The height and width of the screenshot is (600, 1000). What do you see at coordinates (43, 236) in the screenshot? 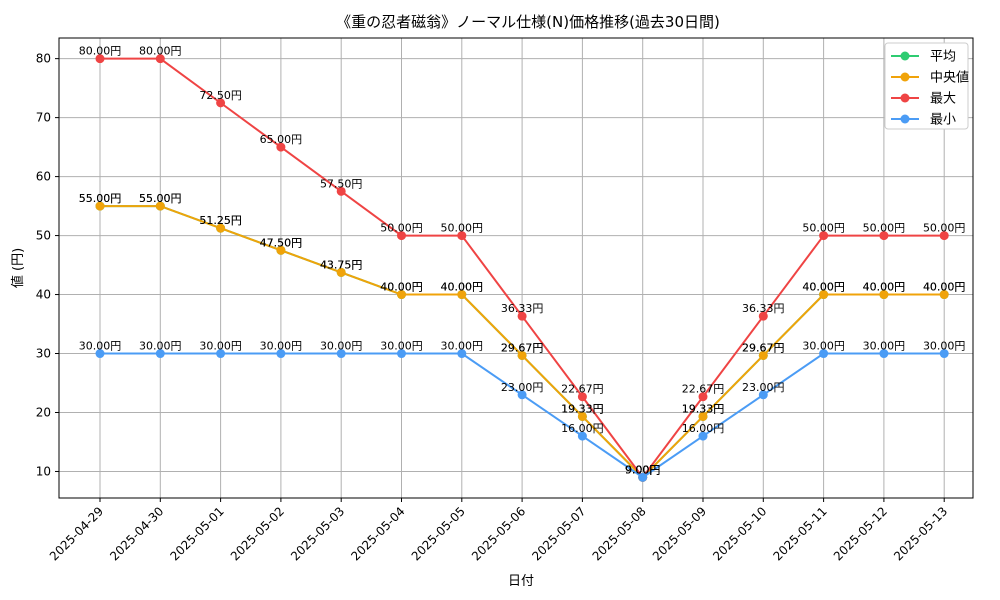
I see `y-tick-label: 50` at bounding box center [43, 236].